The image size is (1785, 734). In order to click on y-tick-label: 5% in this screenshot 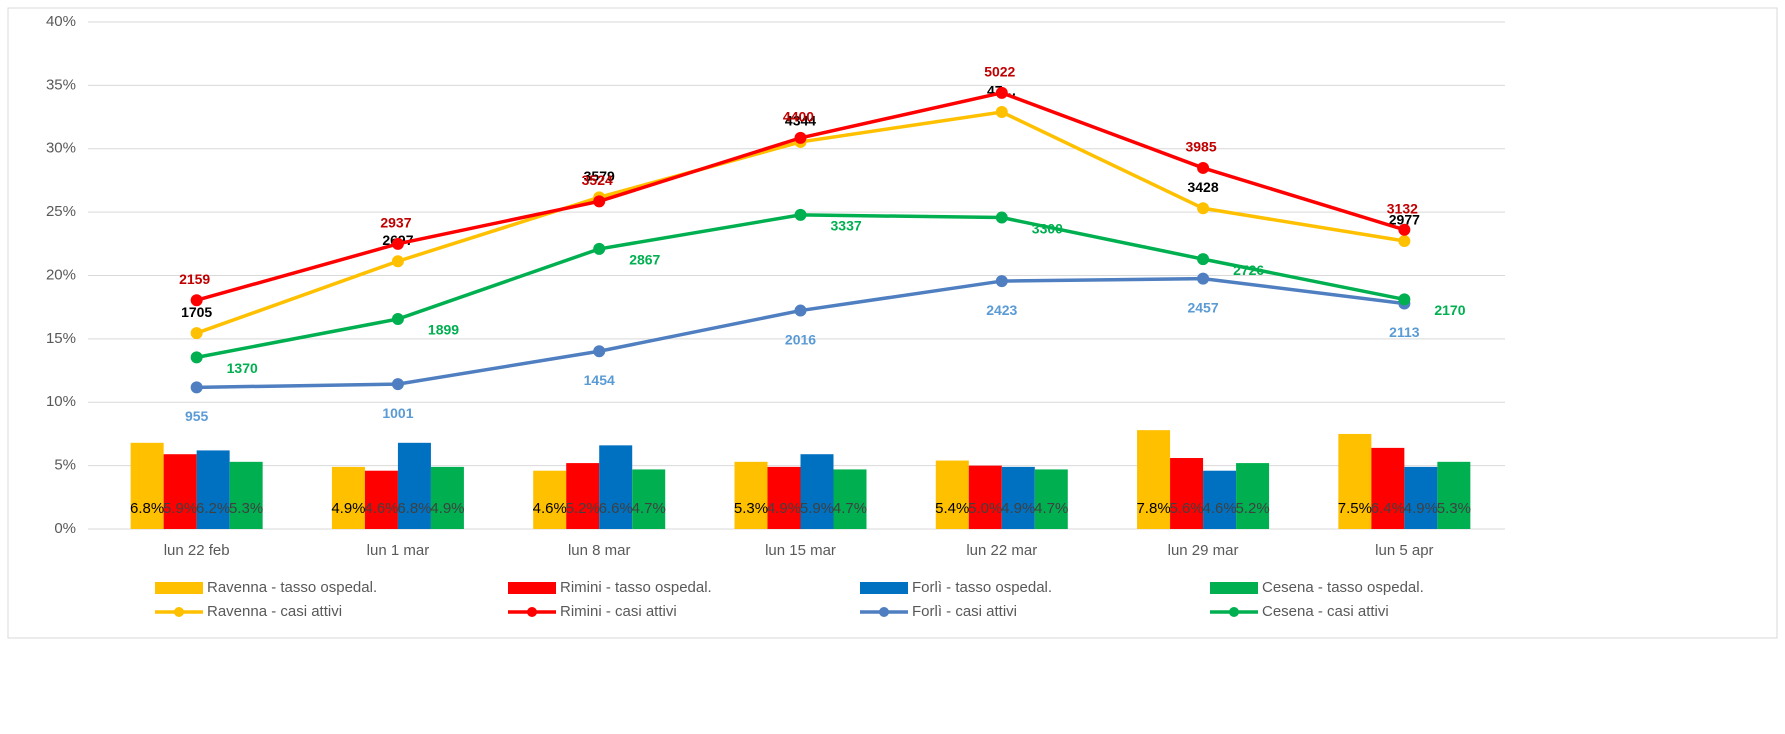, I will do `click(65, 465)`.